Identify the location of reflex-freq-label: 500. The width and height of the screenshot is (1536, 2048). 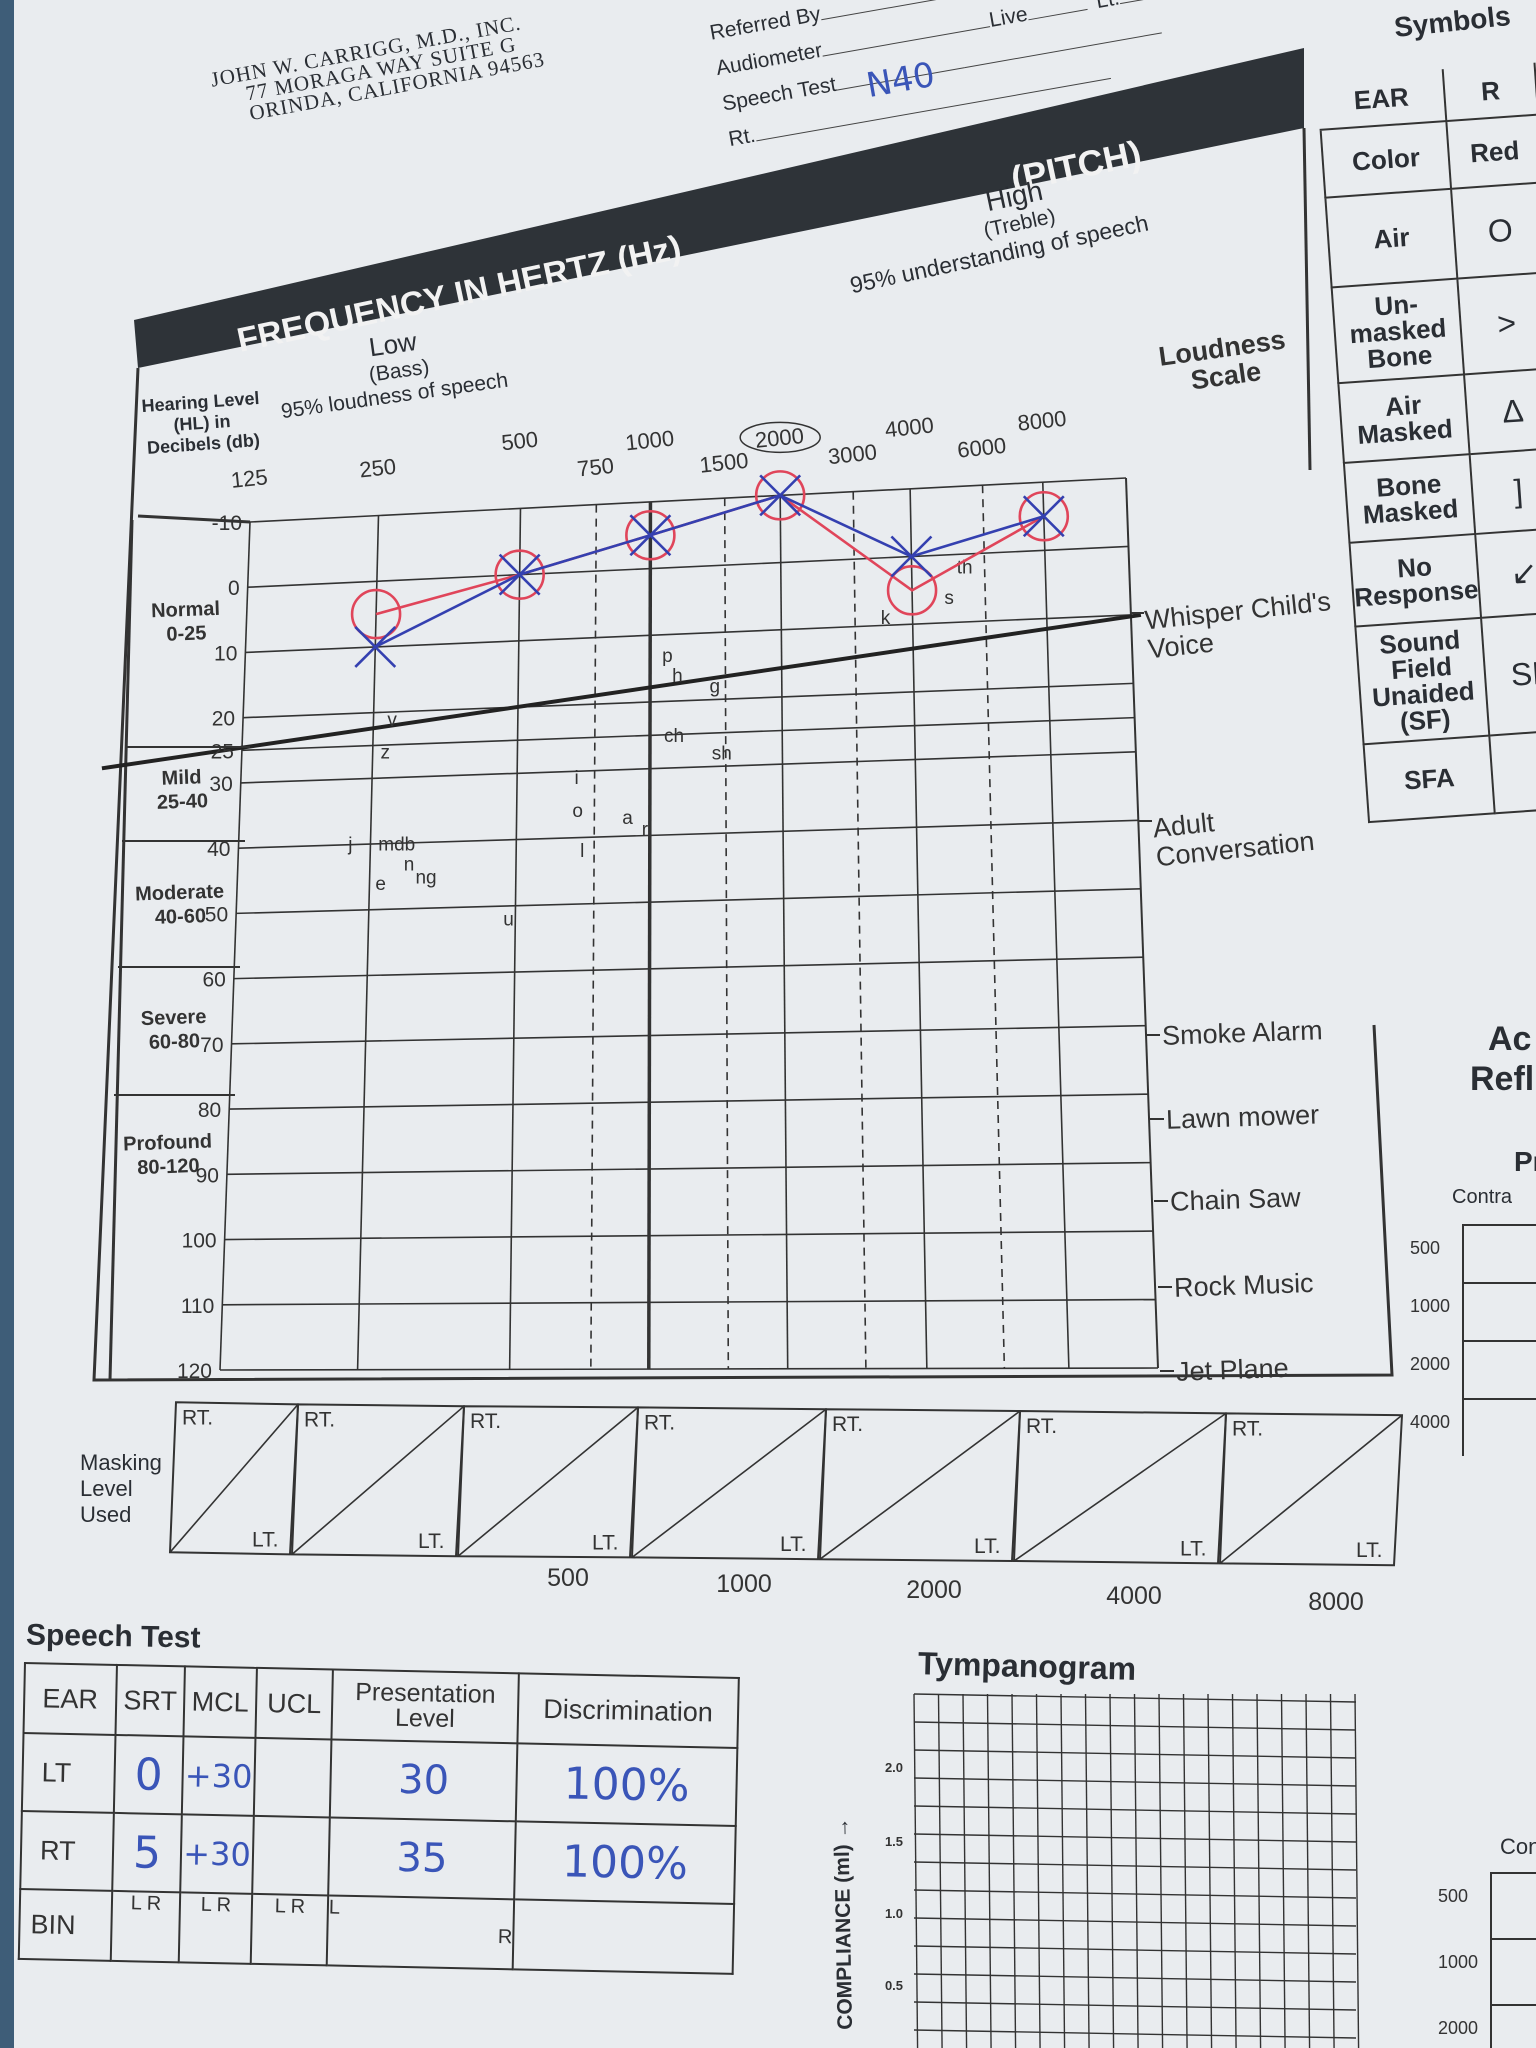
(1425, 1248).